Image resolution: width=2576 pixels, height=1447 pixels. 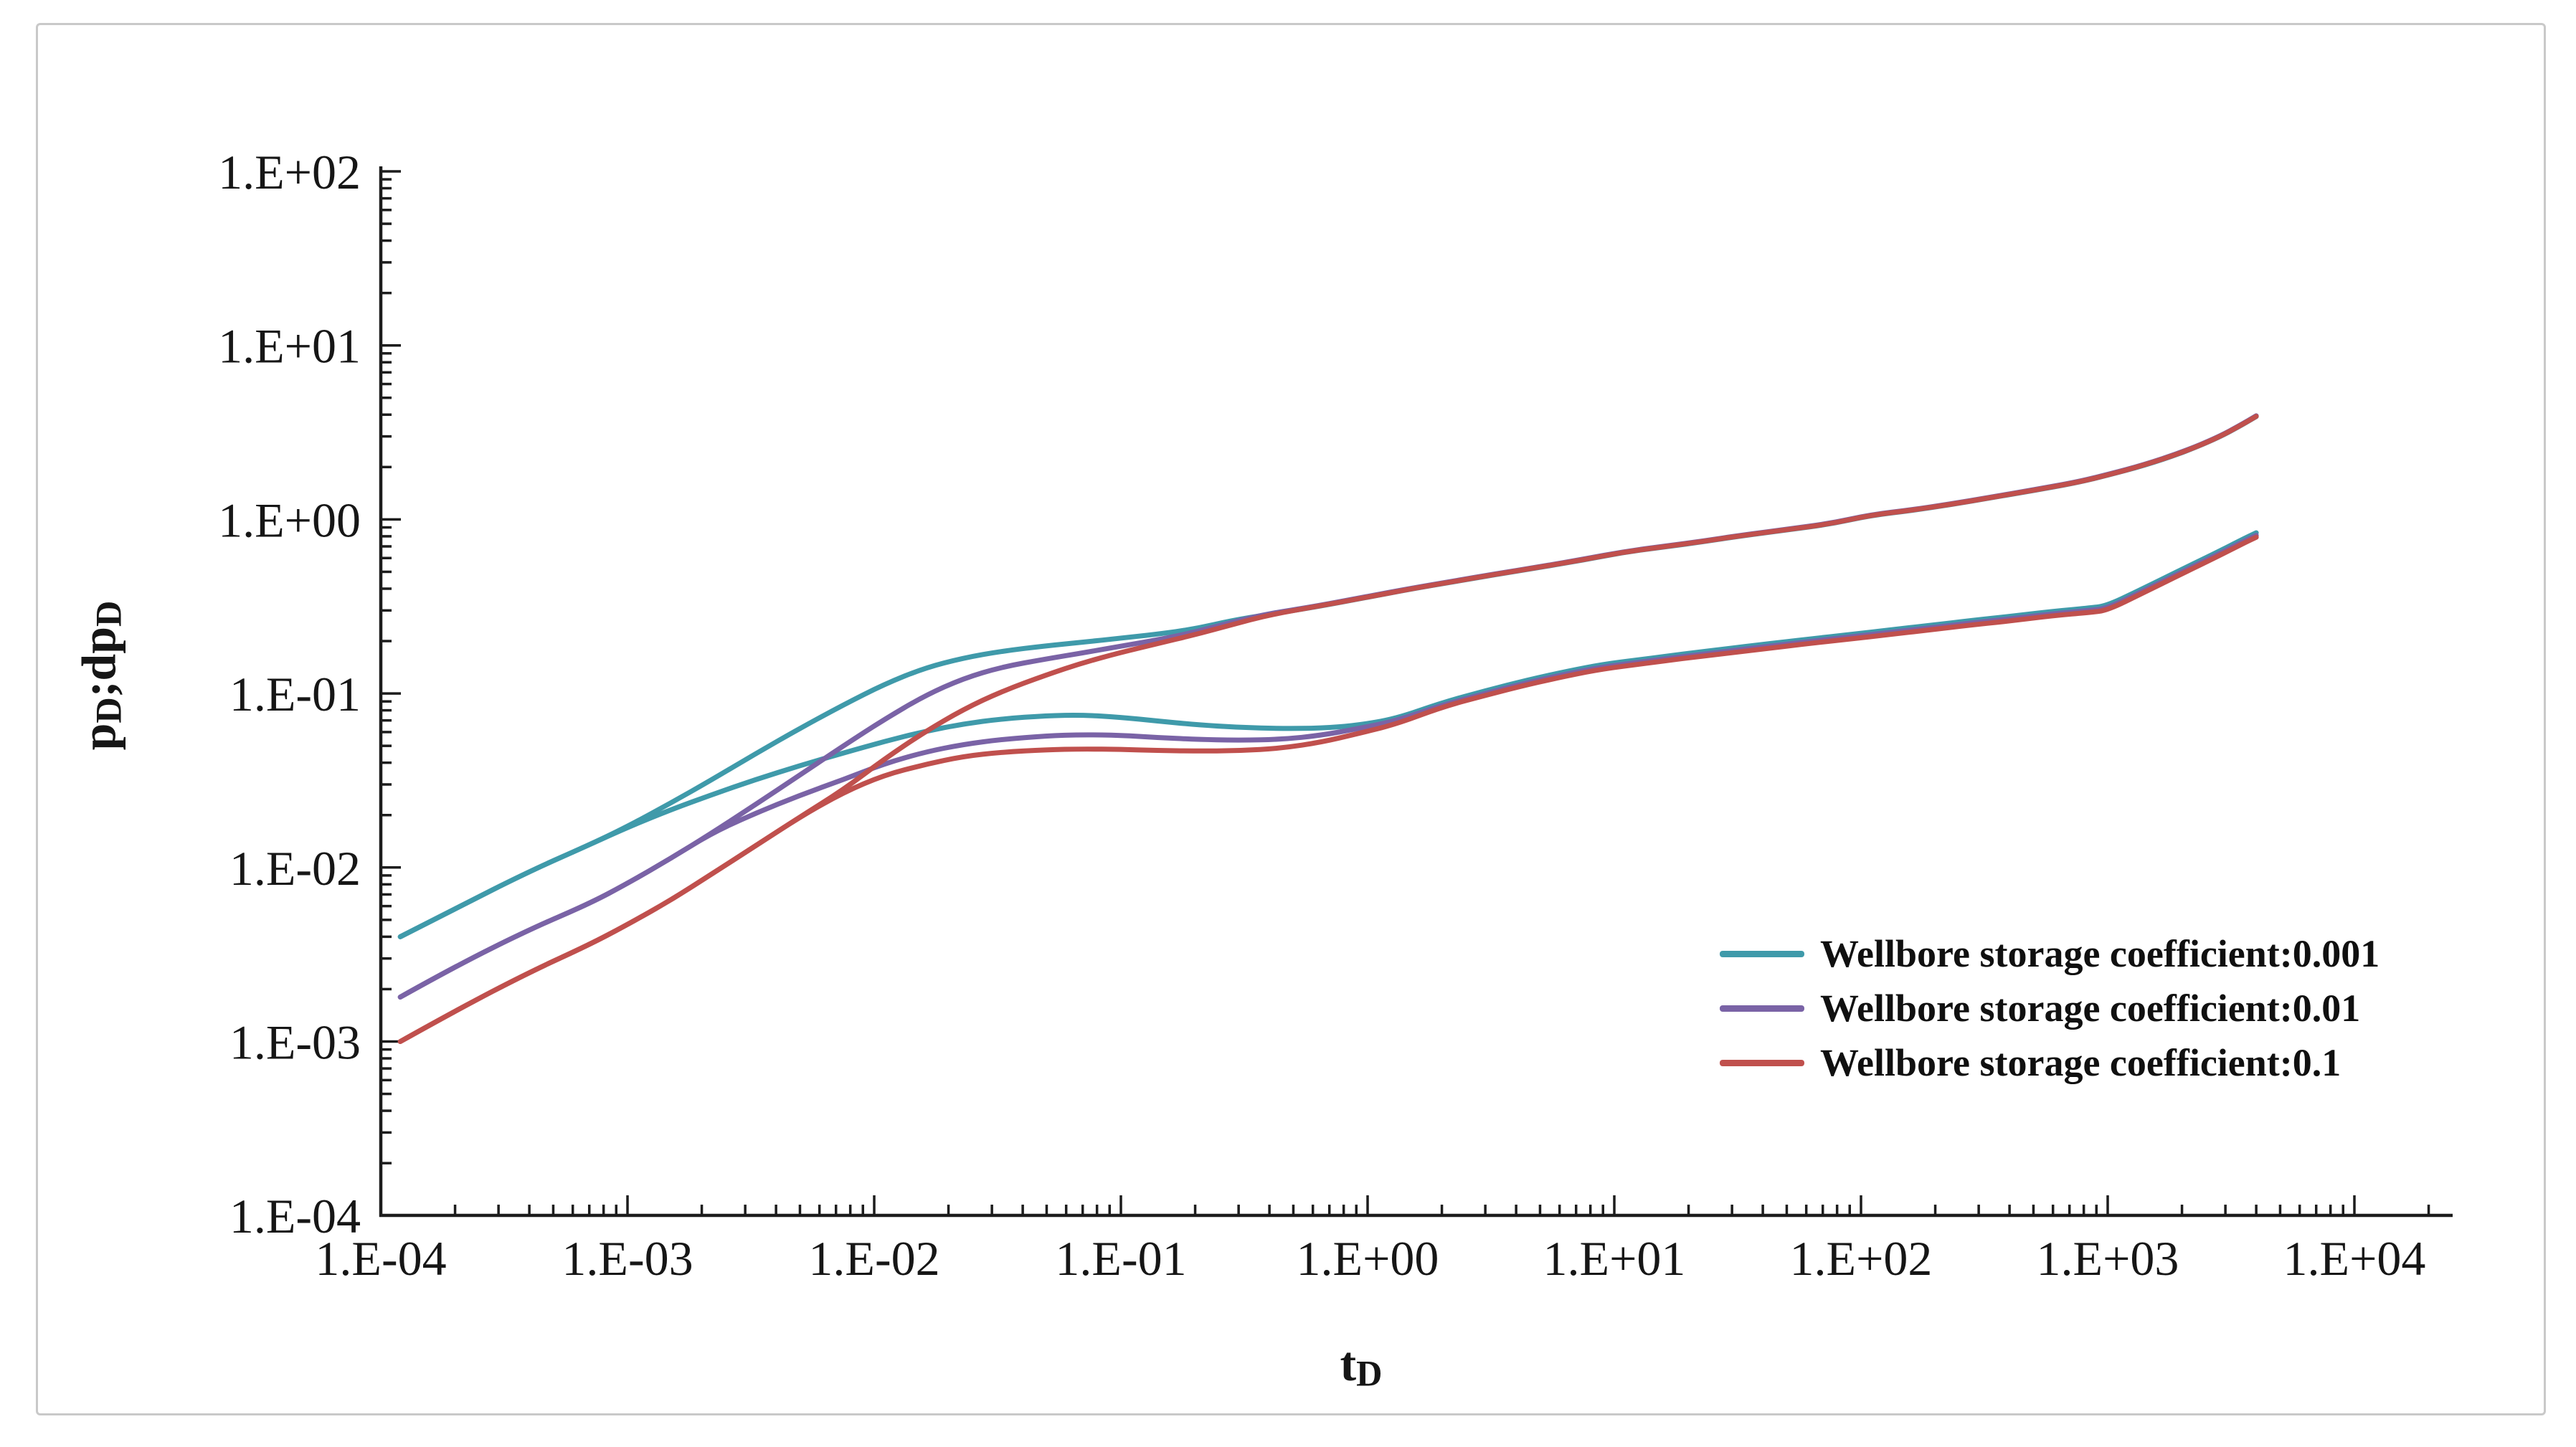 I want to click on legend-label: Wellbore storage coefficient:0.01, so click(x=2090, y=1008).